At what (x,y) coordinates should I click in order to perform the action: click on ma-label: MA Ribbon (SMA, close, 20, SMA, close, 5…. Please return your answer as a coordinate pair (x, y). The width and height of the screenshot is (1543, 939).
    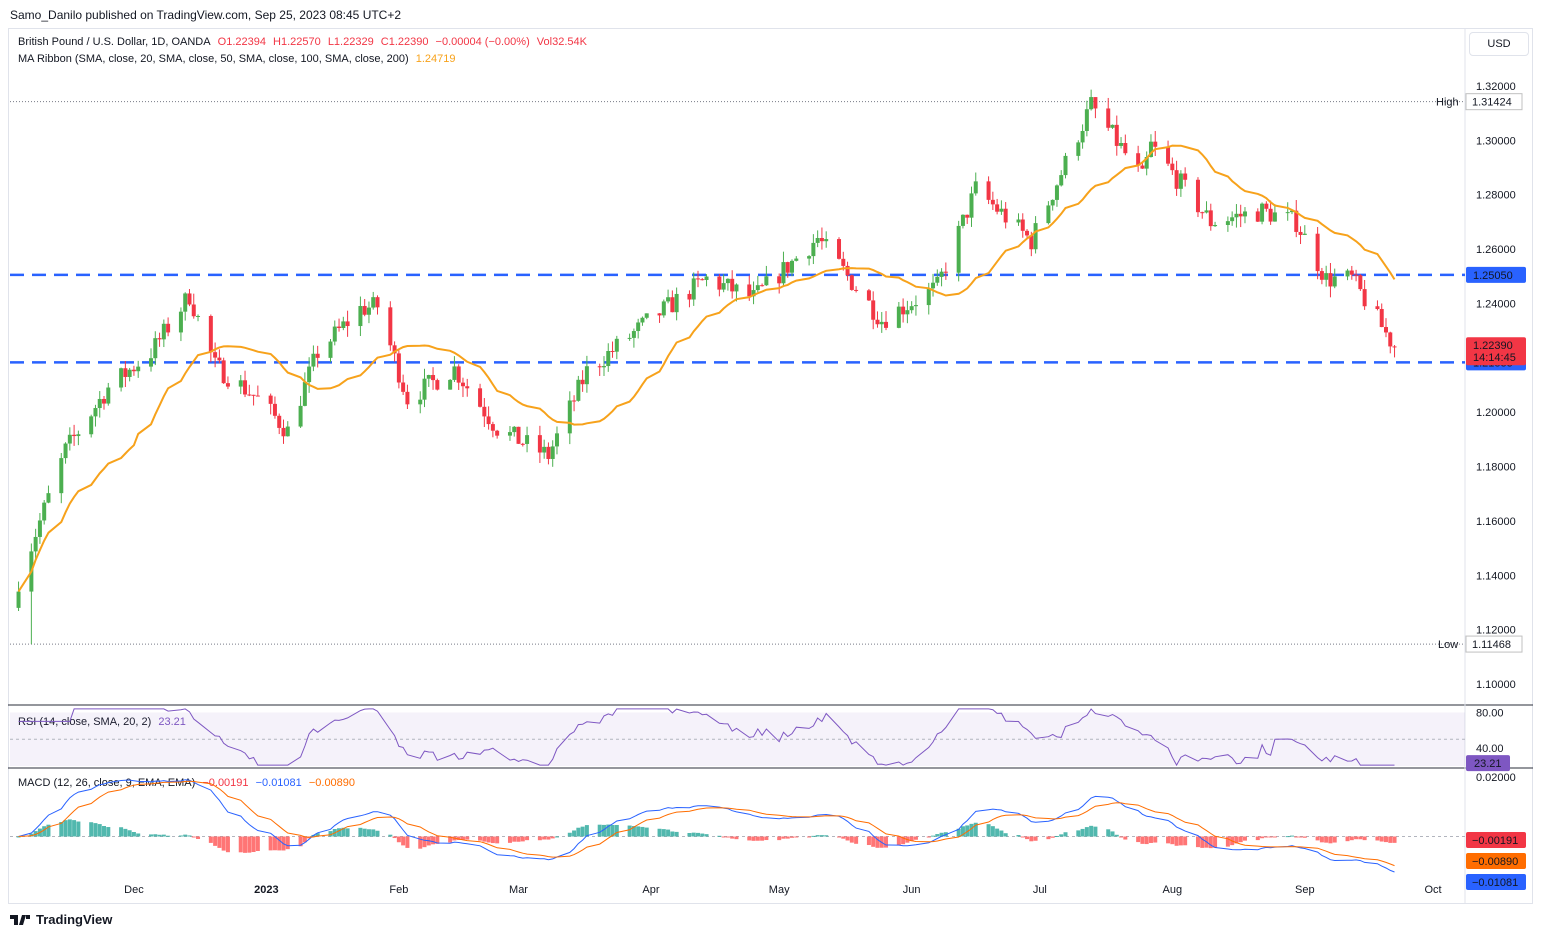
    Looking at the image, I should click on (213, 59).